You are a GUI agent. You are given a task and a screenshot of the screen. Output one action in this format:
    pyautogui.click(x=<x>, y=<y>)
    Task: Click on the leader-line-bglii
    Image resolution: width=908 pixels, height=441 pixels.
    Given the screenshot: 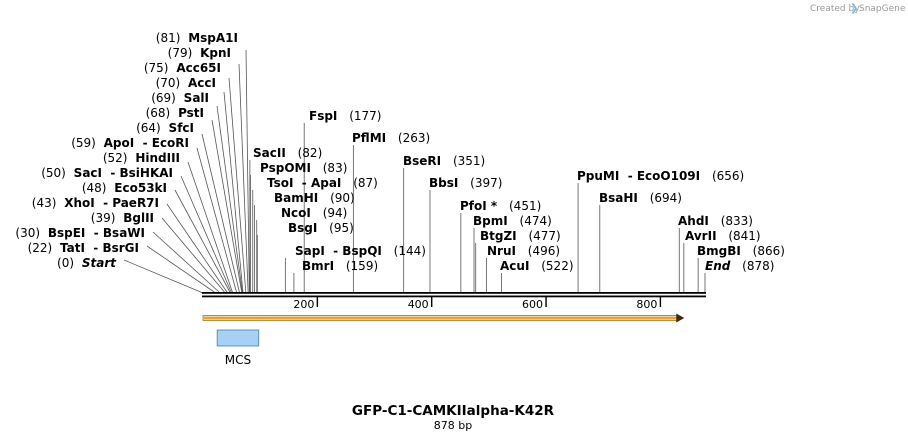 What is the action you would take?
    pyautogui.click(x=193, y=255)
    